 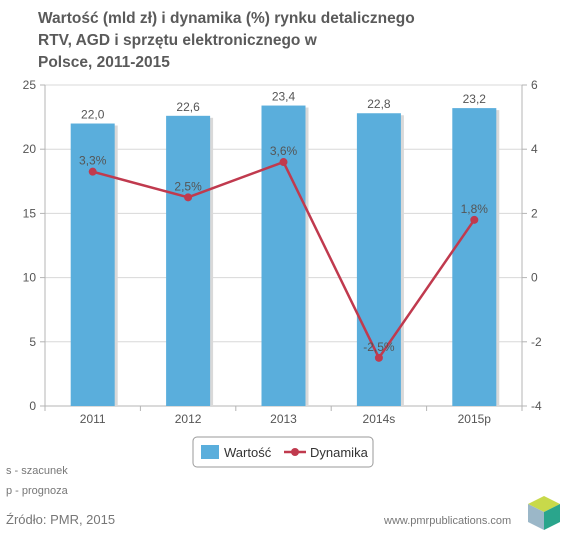 I want to click on legend-label-wartosc: Wartość, so click(x=248, y=452).